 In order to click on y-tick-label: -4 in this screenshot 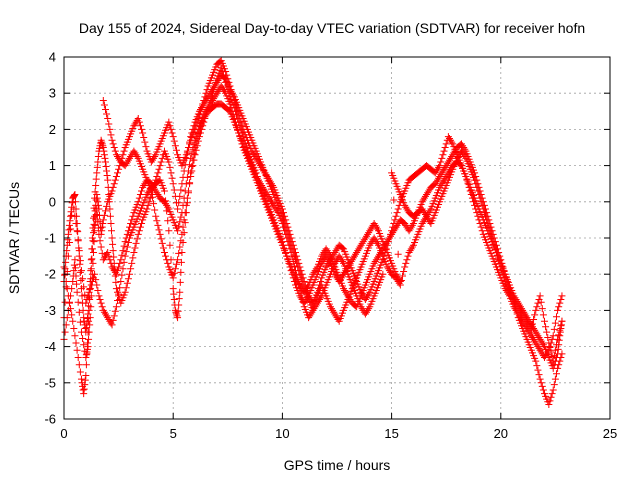, I will do `click(50, 346)`.